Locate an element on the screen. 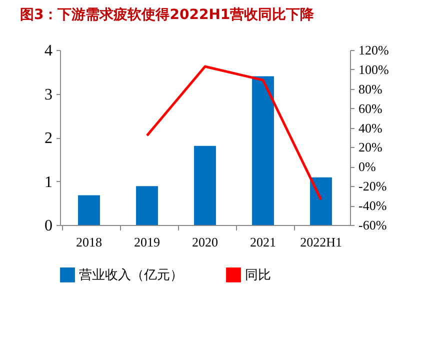 The height and width of the screenshot is (344, 430). y2-tick-label: 60% is located at coordinates (370, 108).